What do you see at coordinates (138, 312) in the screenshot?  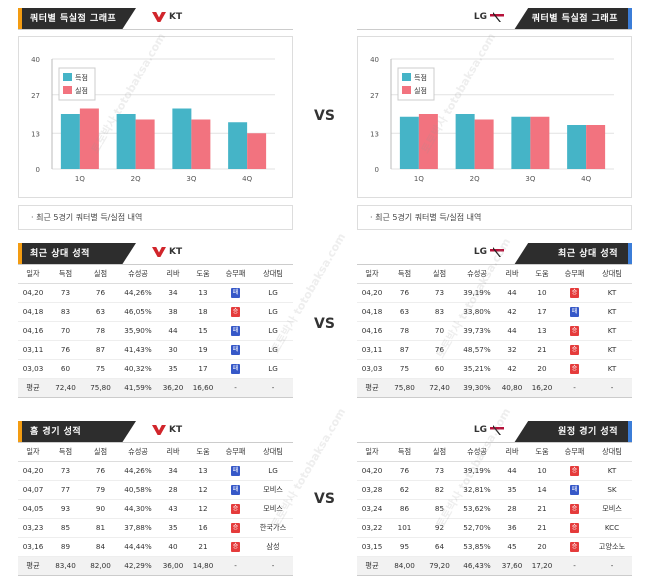 I see `table-cell: 46,05%` at bounding box center [138, 312].